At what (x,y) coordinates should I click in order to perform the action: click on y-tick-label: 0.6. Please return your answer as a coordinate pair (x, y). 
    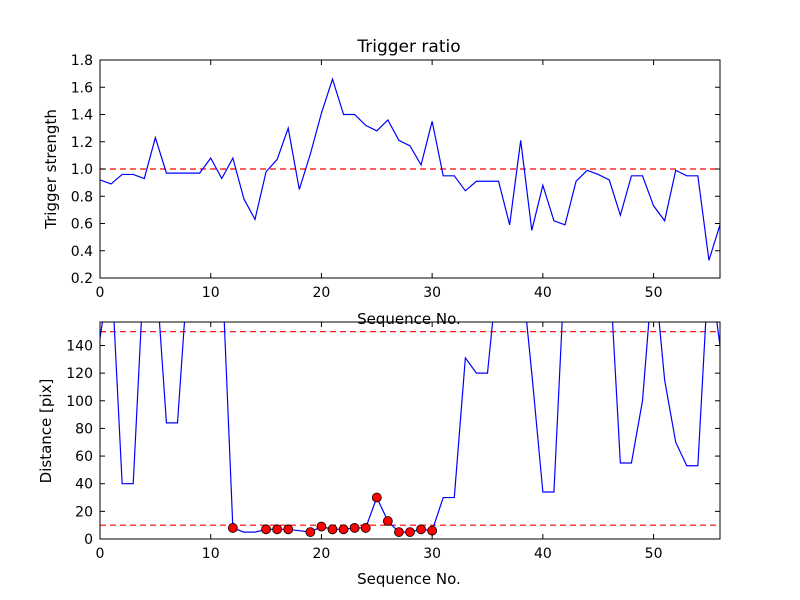
    Looking at the image, I should click on (82, 225).